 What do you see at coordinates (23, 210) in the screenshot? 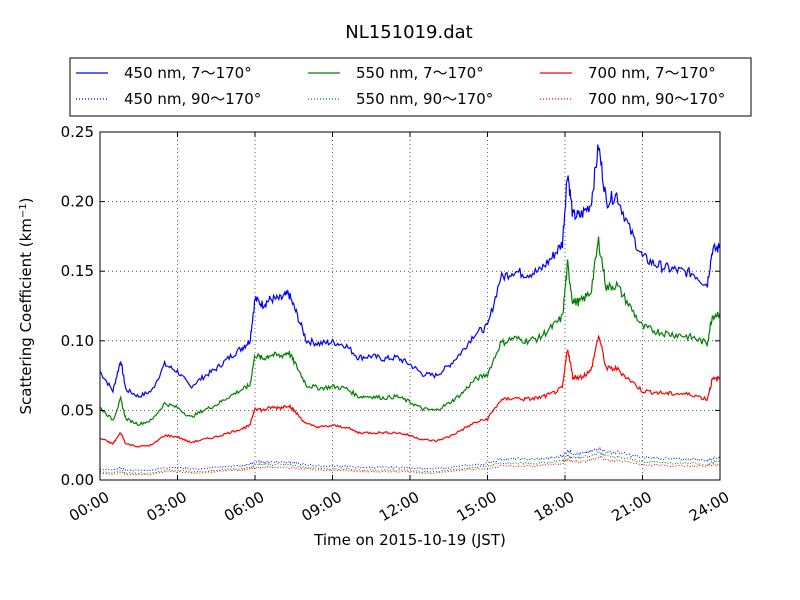
I see `y-axis-label-sup: −1` at bounding box center [23, 210].